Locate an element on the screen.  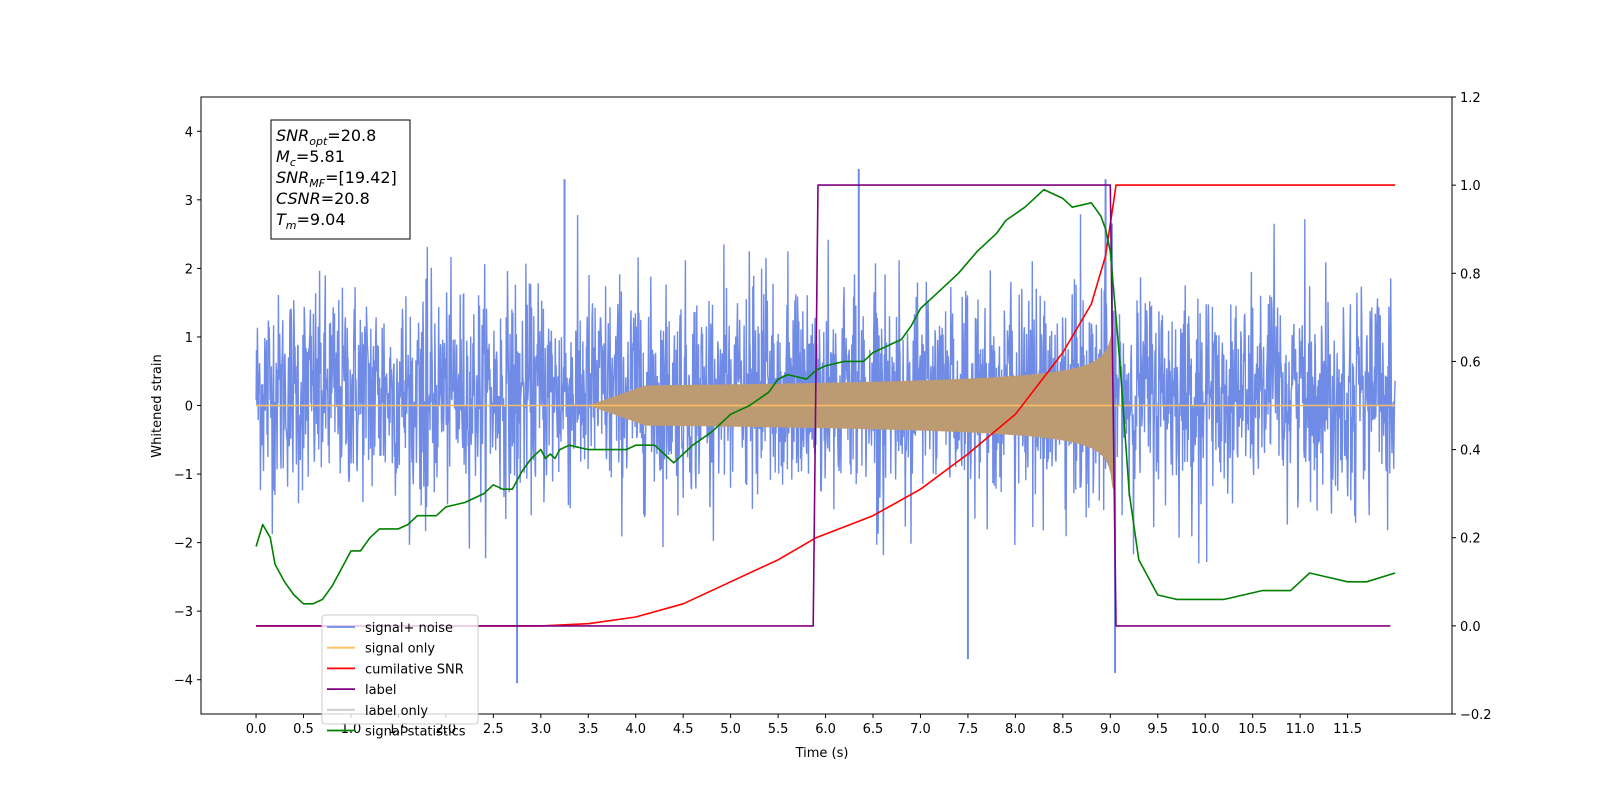
y-right-tick-label: 1.0 is located at coordinates (1470, 186).